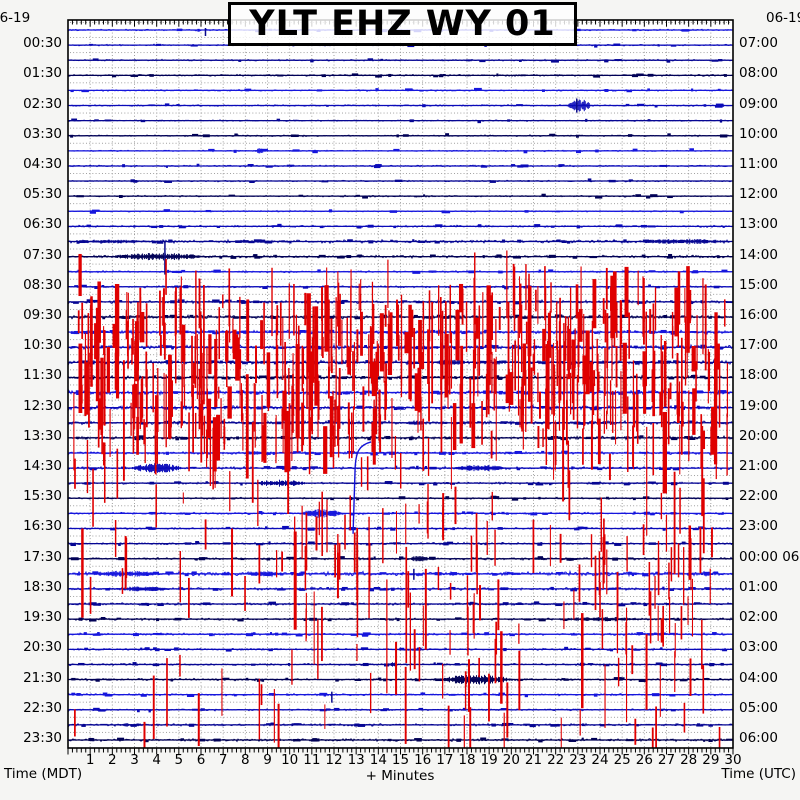 The height and width of the screenshot is (800, 800). What do you see at coordinates (42, 405) in the screenshot?
I see `left-time-label: 12:30` at bounding box center [42, 405].